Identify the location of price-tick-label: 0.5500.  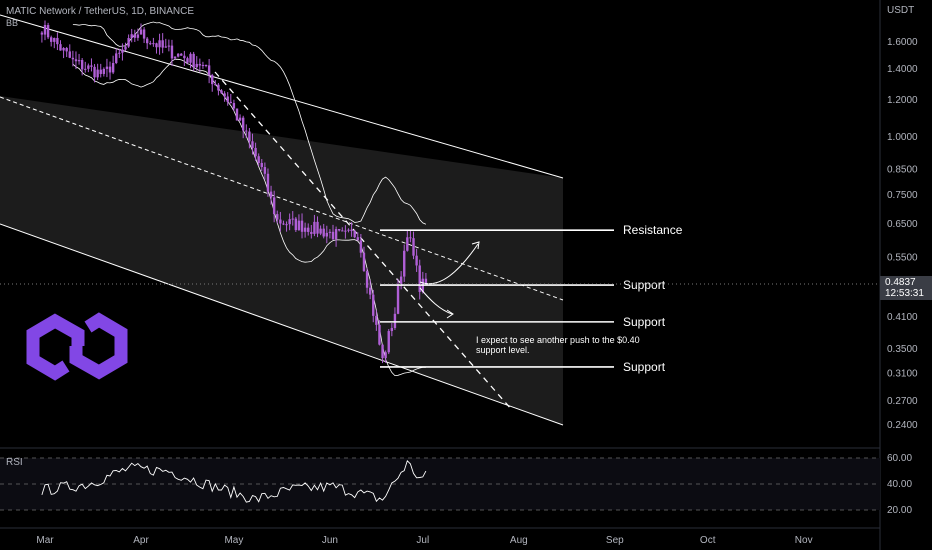
(902, 258).